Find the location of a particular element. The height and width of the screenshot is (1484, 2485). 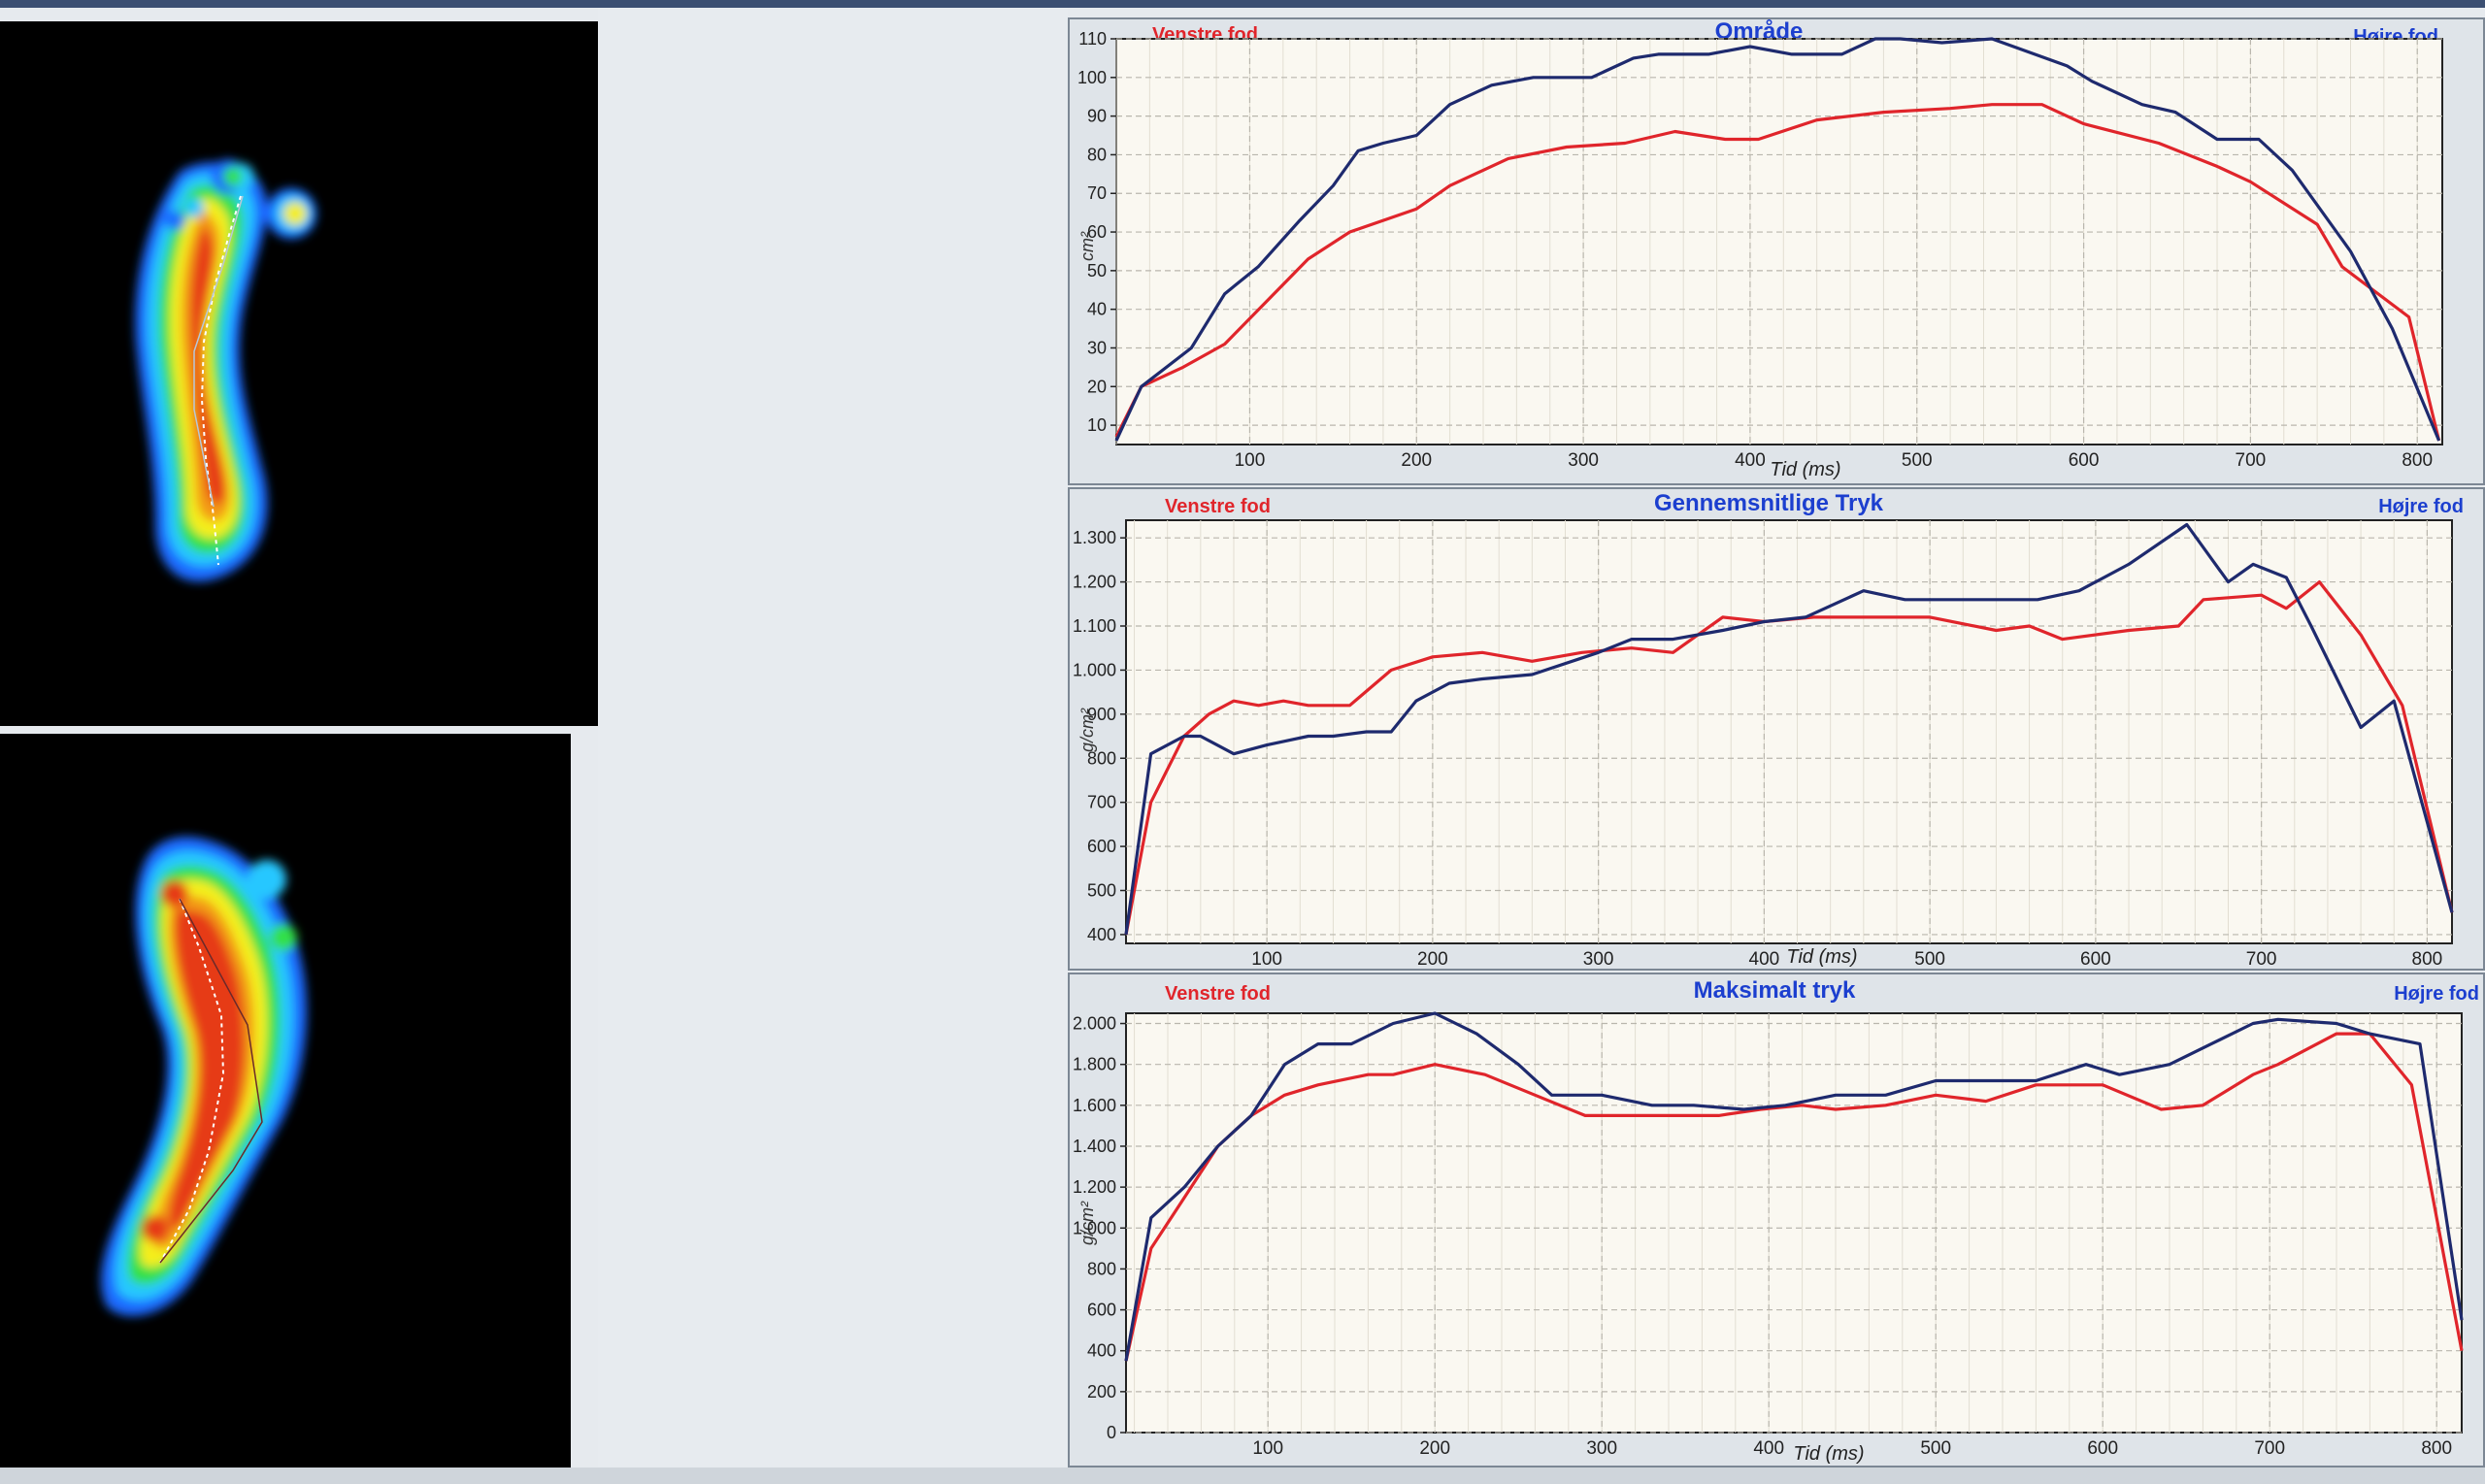

y-tick-label: 110 is located at coordinates (1092, 39).